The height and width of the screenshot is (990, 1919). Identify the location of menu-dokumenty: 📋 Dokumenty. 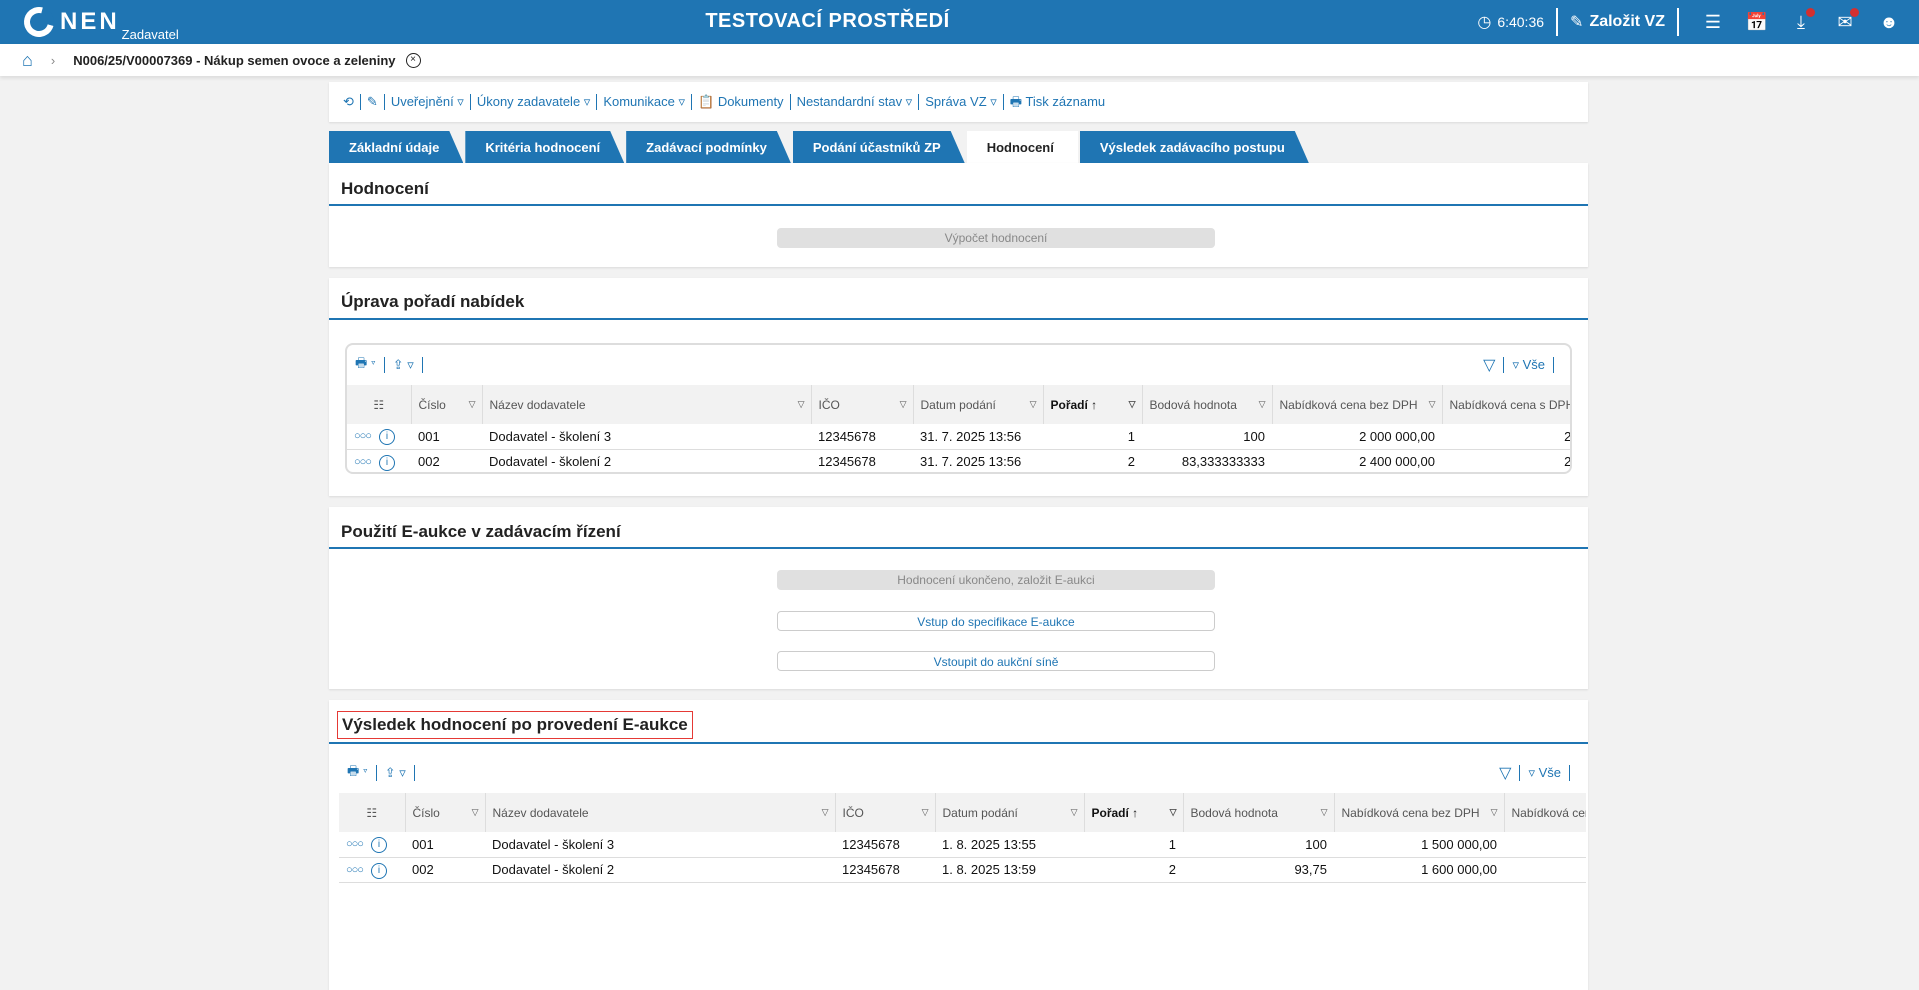
(741, 102).